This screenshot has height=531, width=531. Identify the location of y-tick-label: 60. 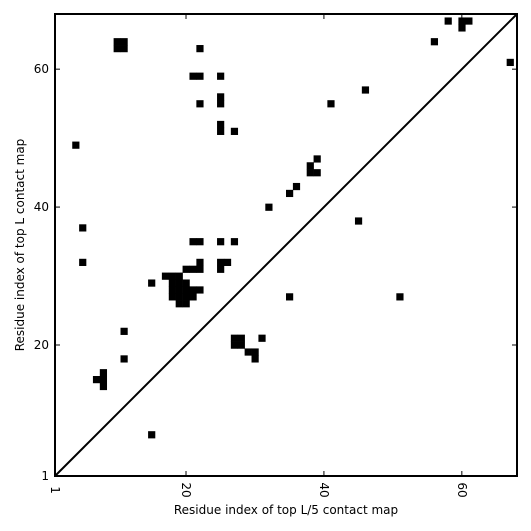
(41, 69).